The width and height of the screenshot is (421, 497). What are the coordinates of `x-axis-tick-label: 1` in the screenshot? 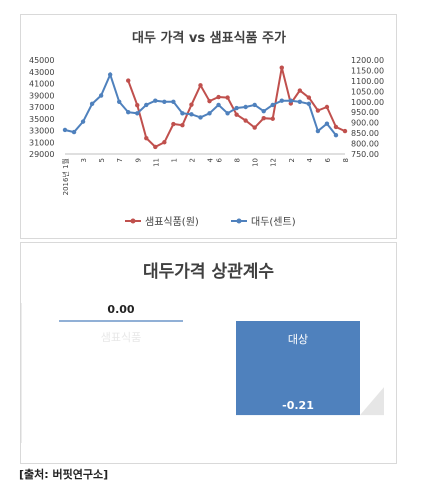 It's located at (174, 160).